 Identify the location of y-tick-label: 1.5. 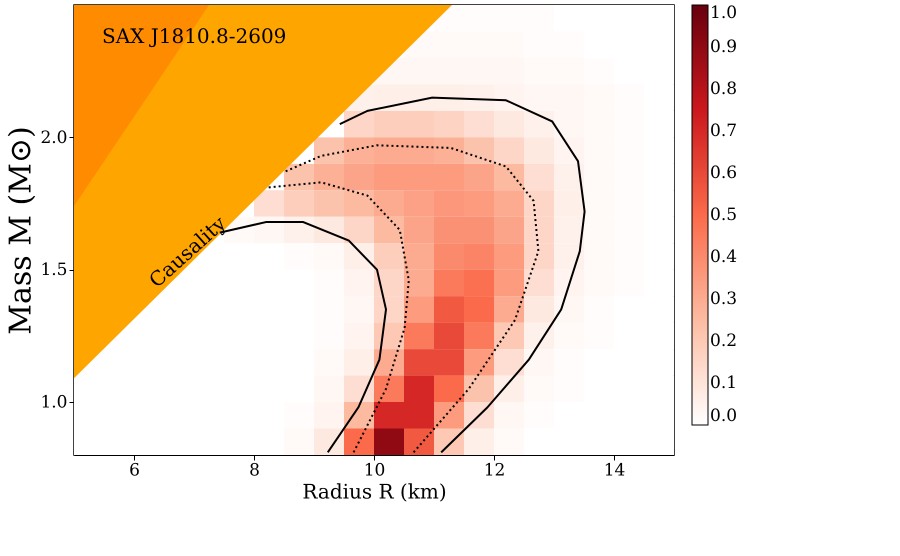
(54, 270).